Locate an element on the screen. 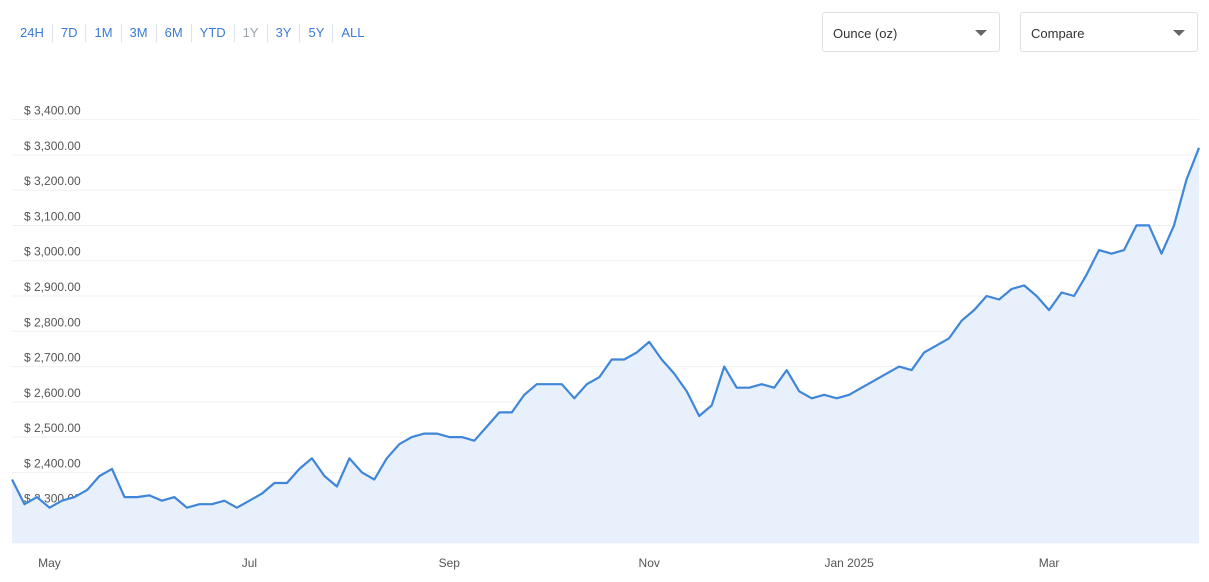 This screenshot has height=582, width=1209. range-button: 24H is located at coordinates (32, 33).